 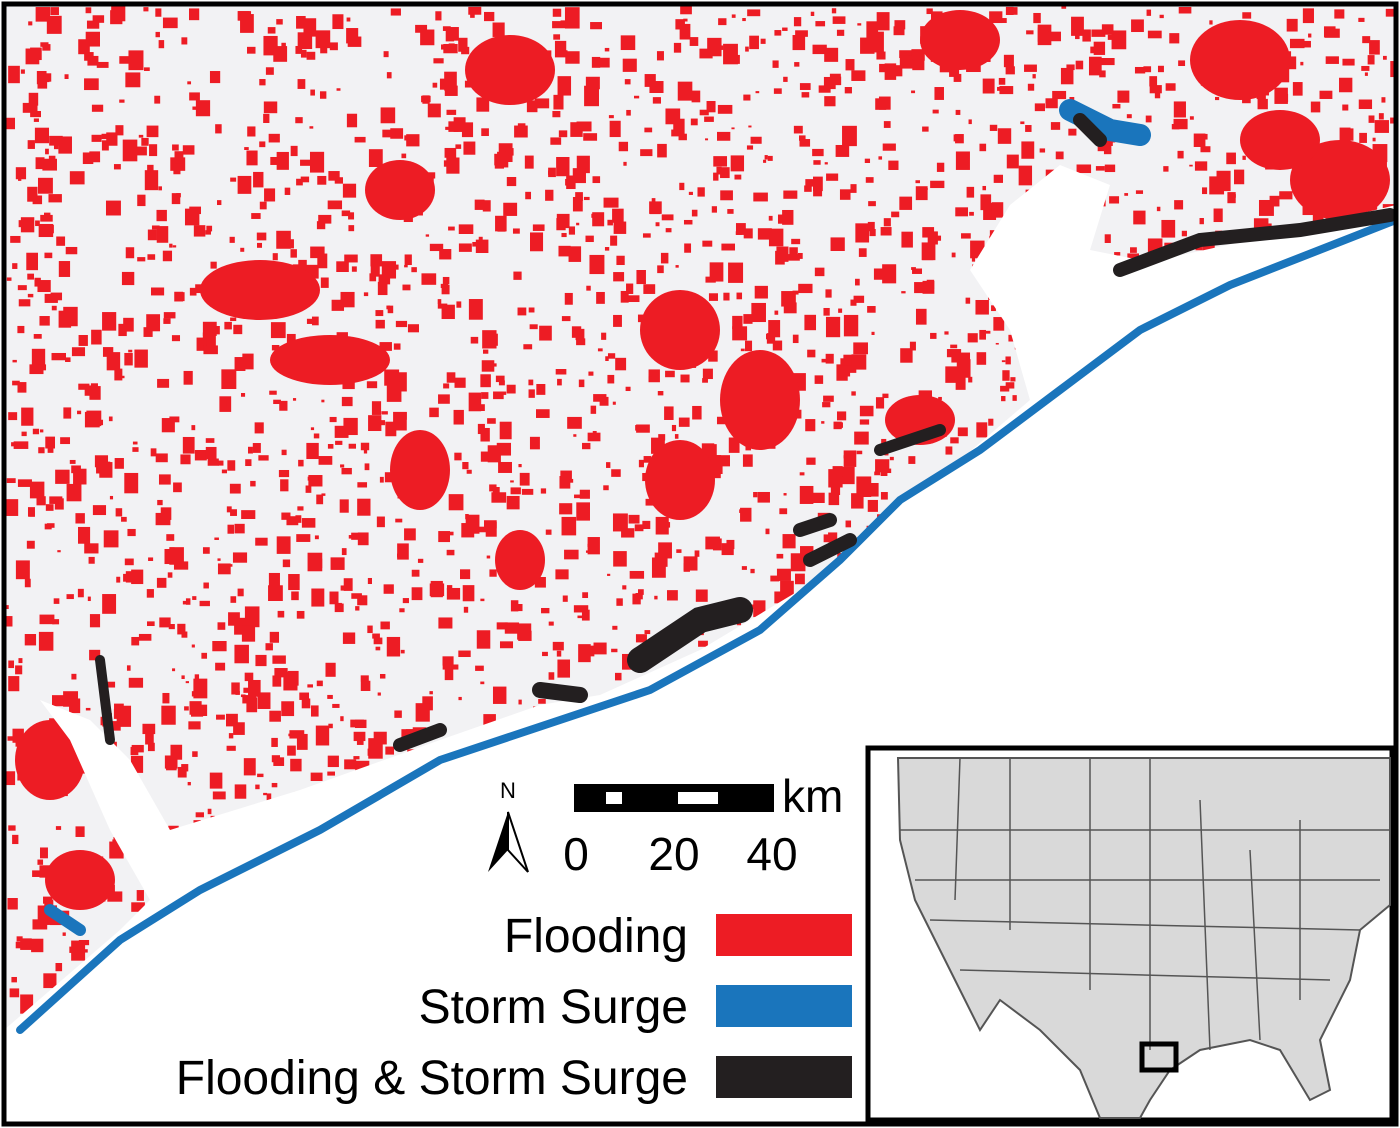 I want to click on flood-area, so click(x=1280, y=140).